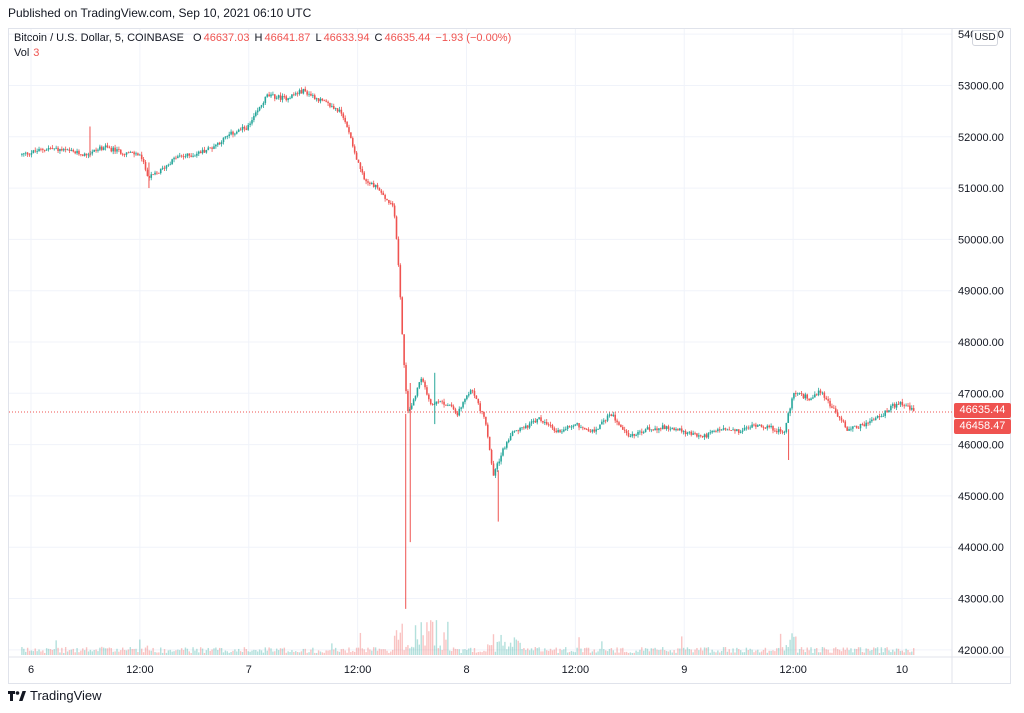  I want to click on symbol-title: Bitcoin / U.S. Dollar, 5, COINBASE, so click(99, 38).